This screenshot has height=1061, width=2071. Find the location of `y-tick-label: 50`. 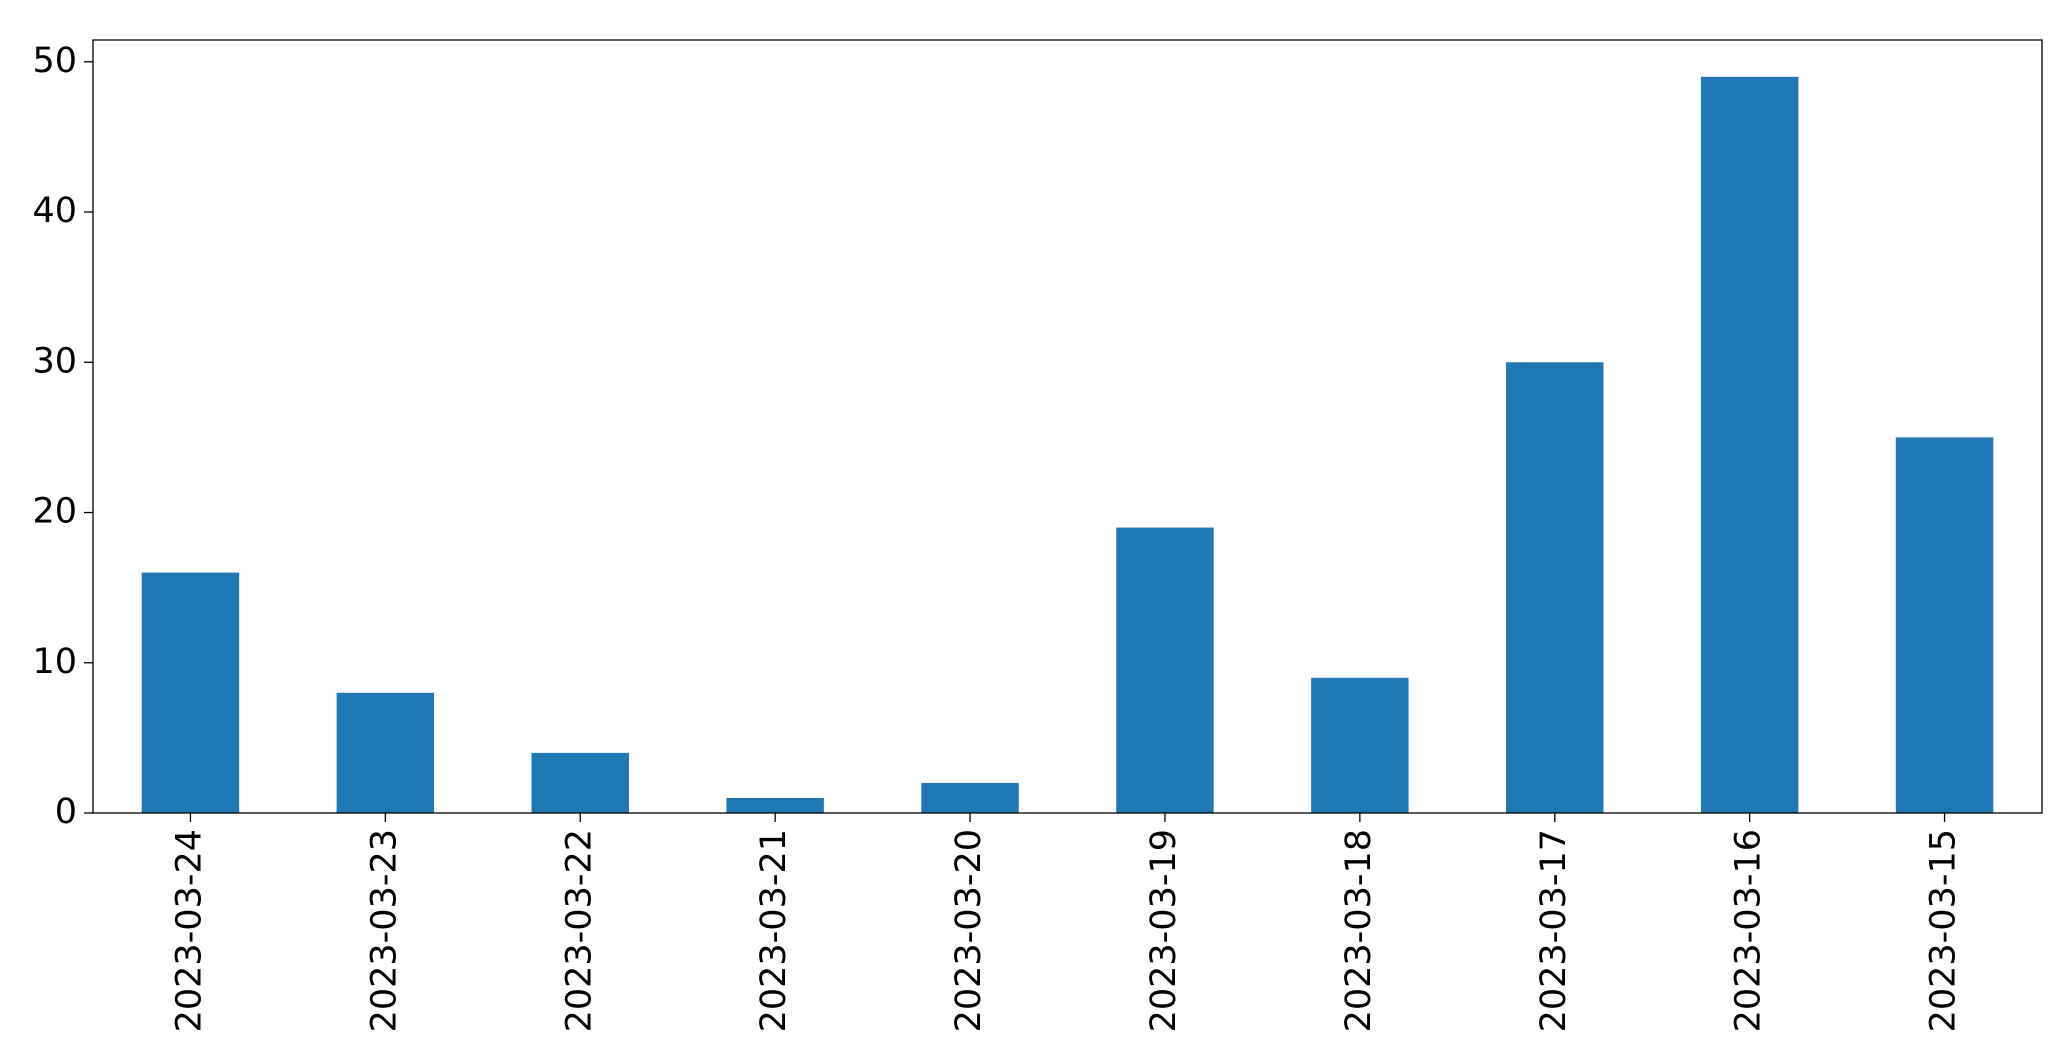

y-tick-label: 50 is located at coordinates (54, 61).